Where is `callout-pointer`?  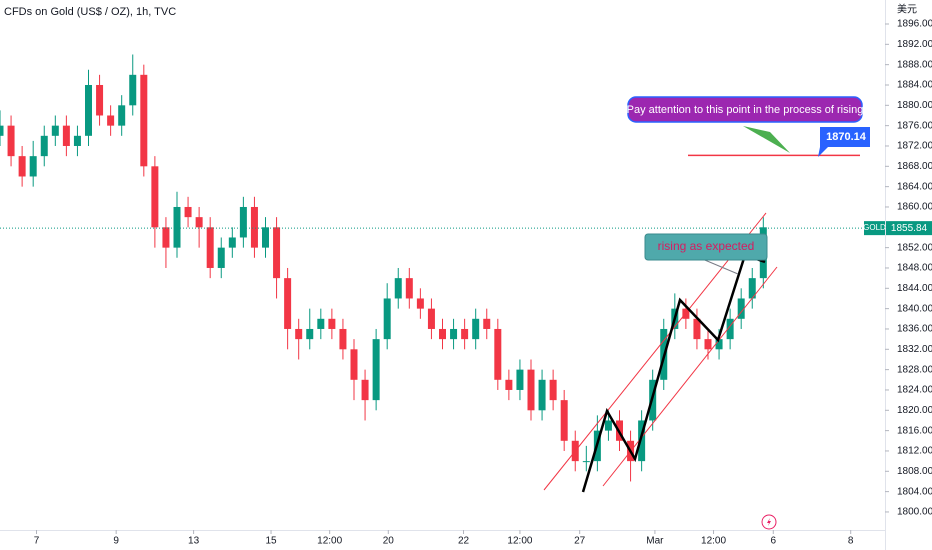
callout-pointer is located at coordinates (719, 266).